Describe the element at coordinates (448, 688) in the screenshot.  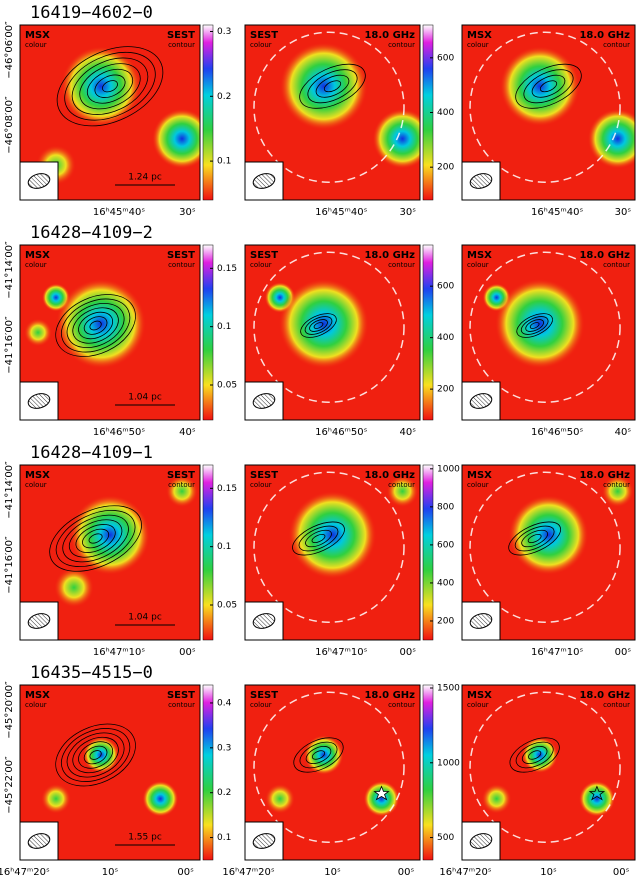
I see `colorbar-tick-label: 1500` at that location.